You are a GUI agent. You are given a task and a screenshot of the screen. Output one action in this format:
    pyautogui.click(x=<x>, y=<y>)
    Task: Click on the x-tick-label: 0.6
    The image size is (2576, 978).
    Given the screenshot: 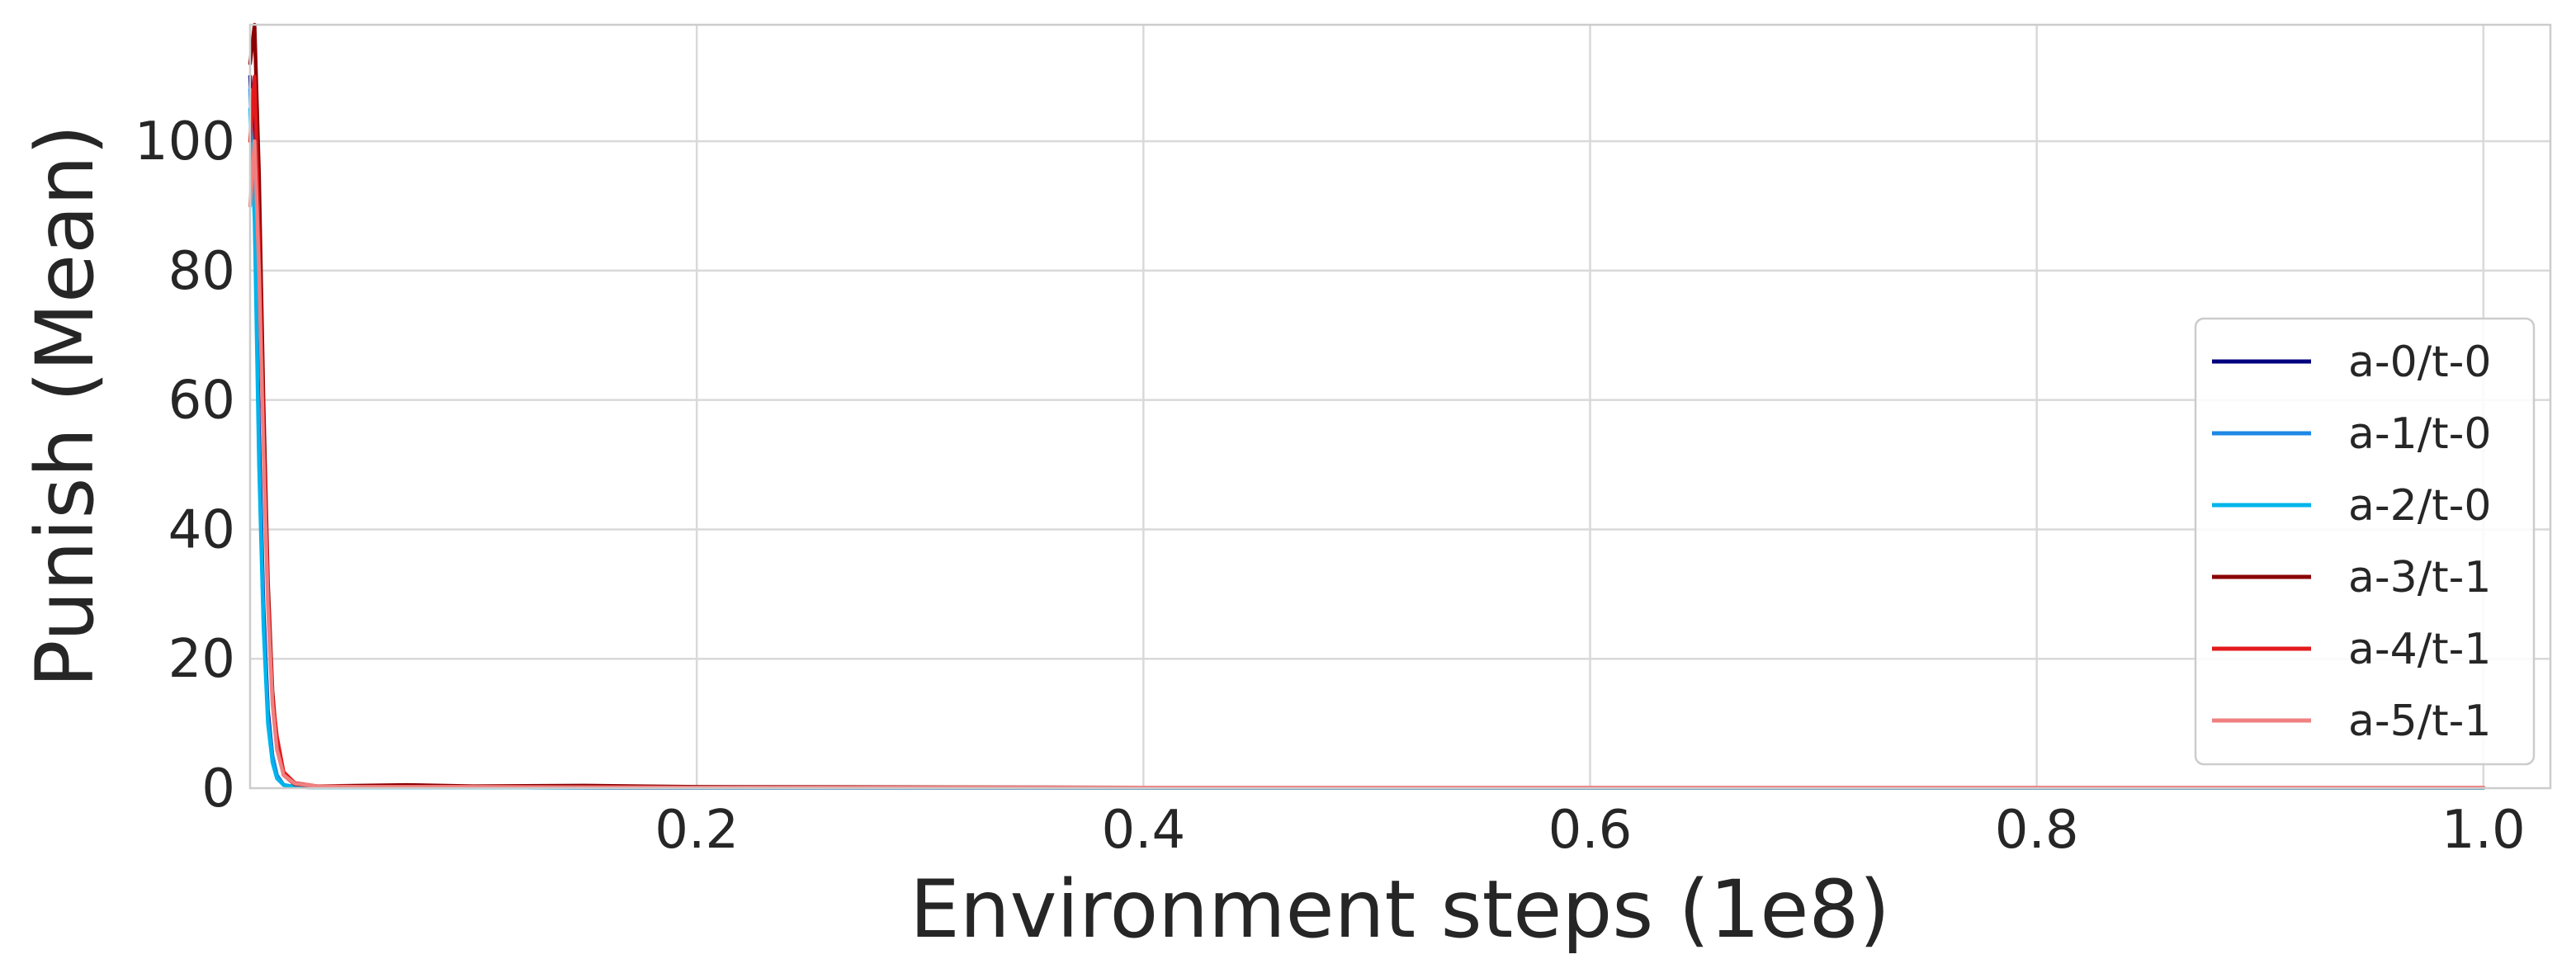 What is the action you would take?
    pyautogui.click(x=1590, y=830)
    